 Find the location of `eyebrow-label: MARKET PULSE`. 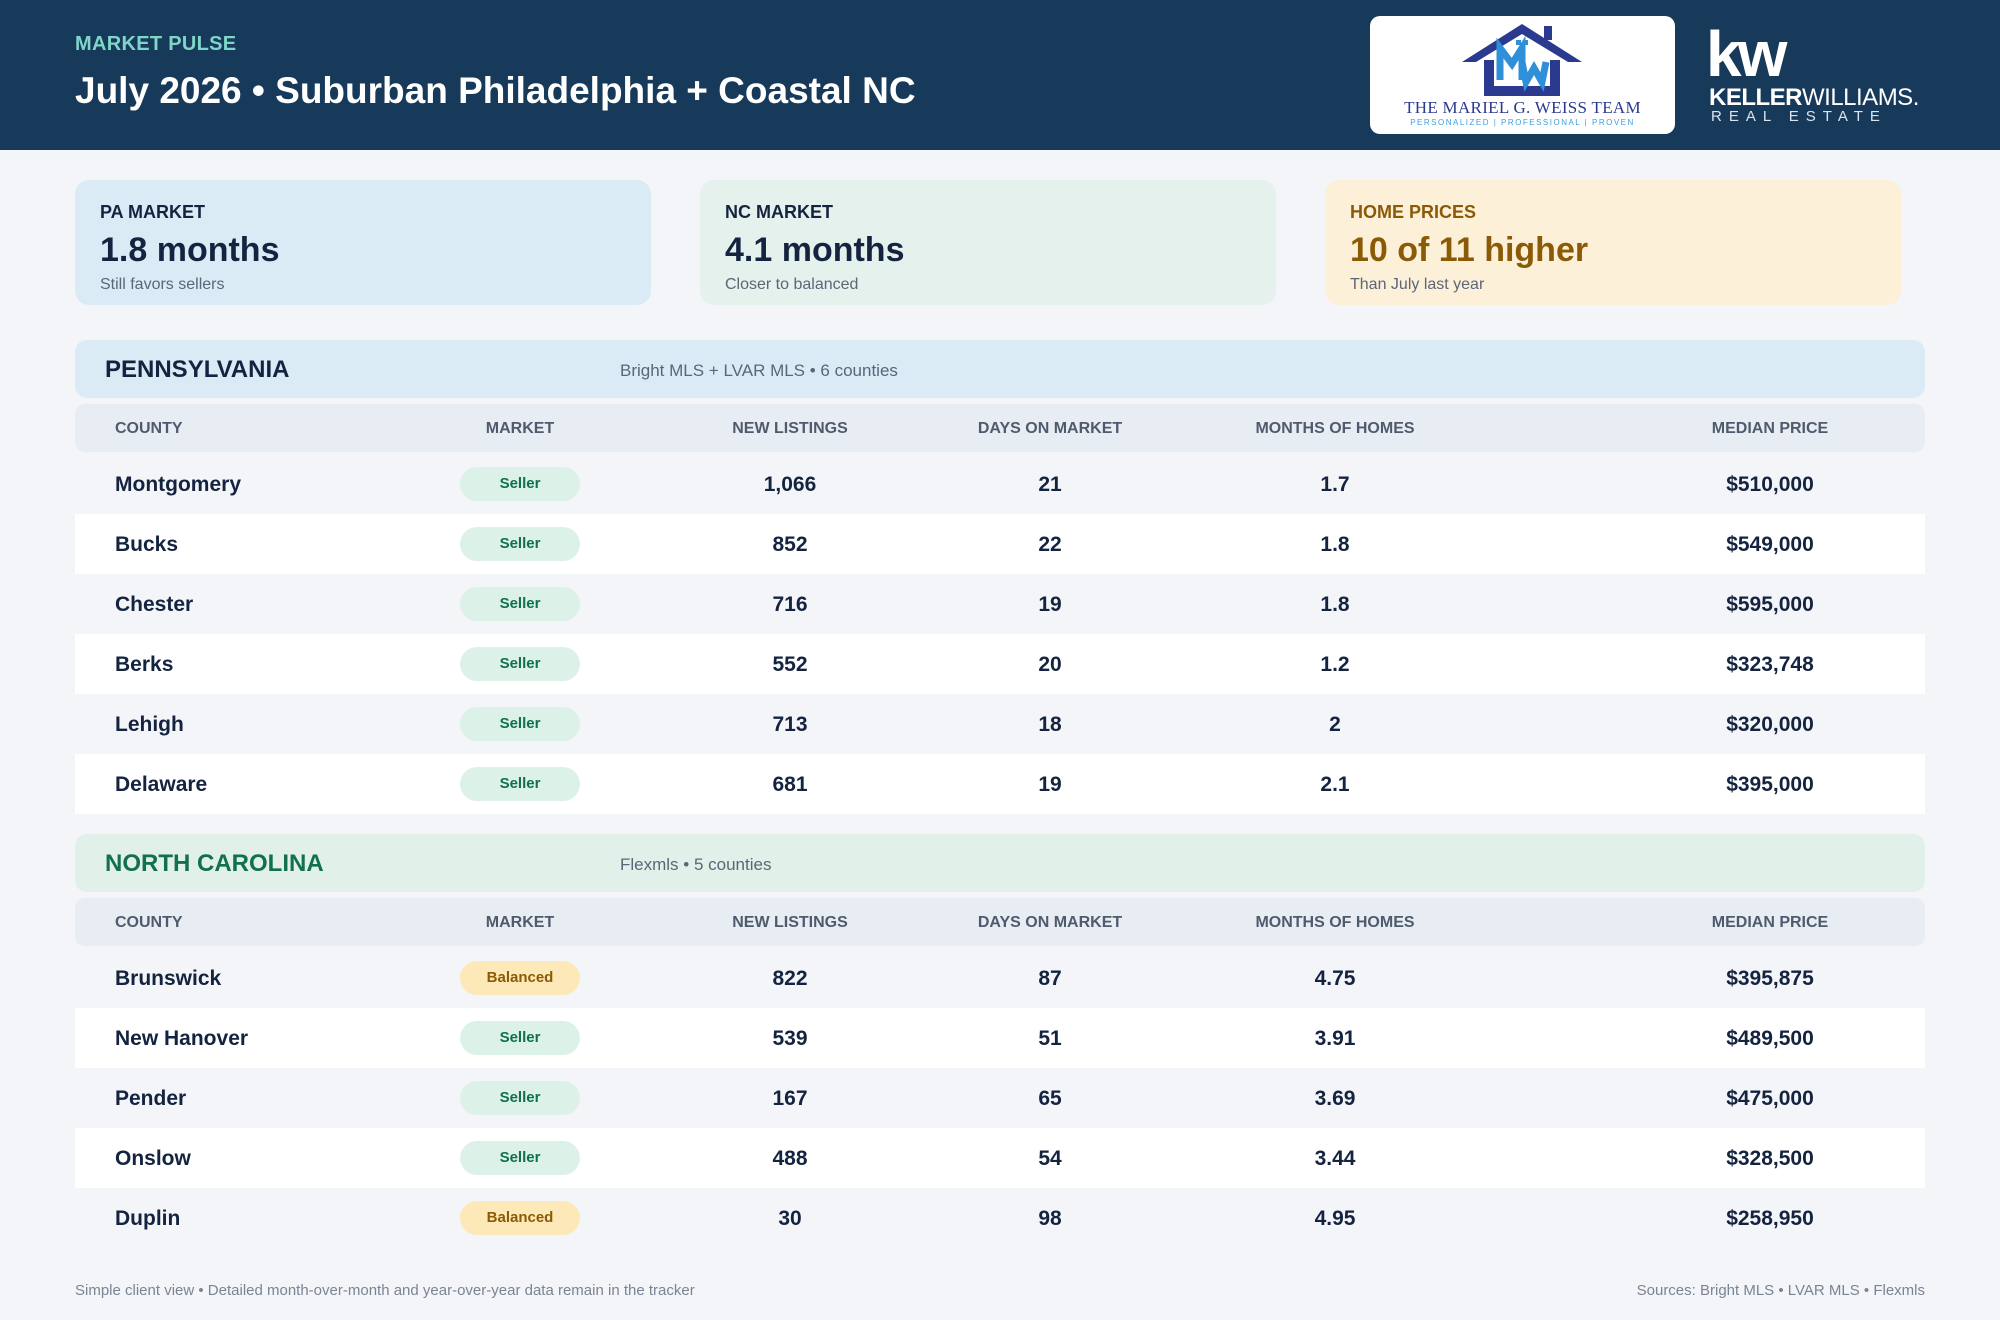

eyebrow-label: MARKET PULSE is located at coordinates (156, 44).